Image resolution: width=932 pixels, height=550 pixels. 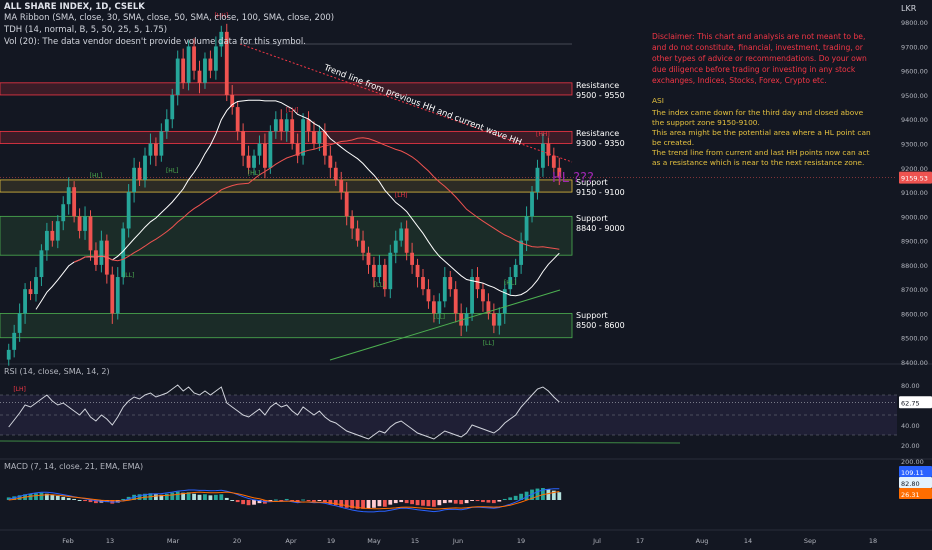 I want to click on x-tick-label: 18, so click(x=873, y=541).